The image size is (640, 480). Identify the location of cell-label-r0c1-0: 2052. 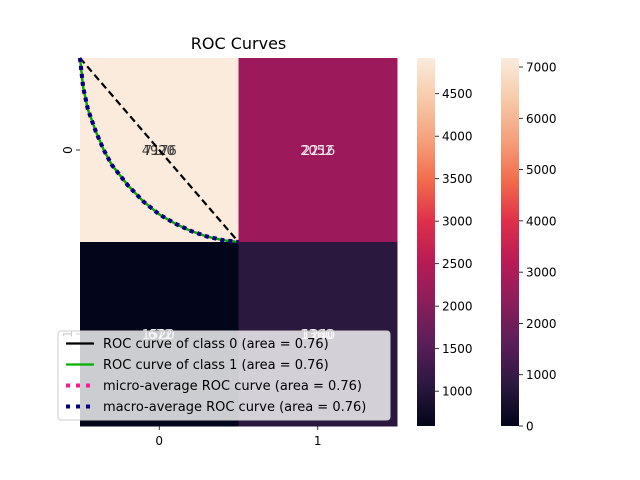
(316, 151).